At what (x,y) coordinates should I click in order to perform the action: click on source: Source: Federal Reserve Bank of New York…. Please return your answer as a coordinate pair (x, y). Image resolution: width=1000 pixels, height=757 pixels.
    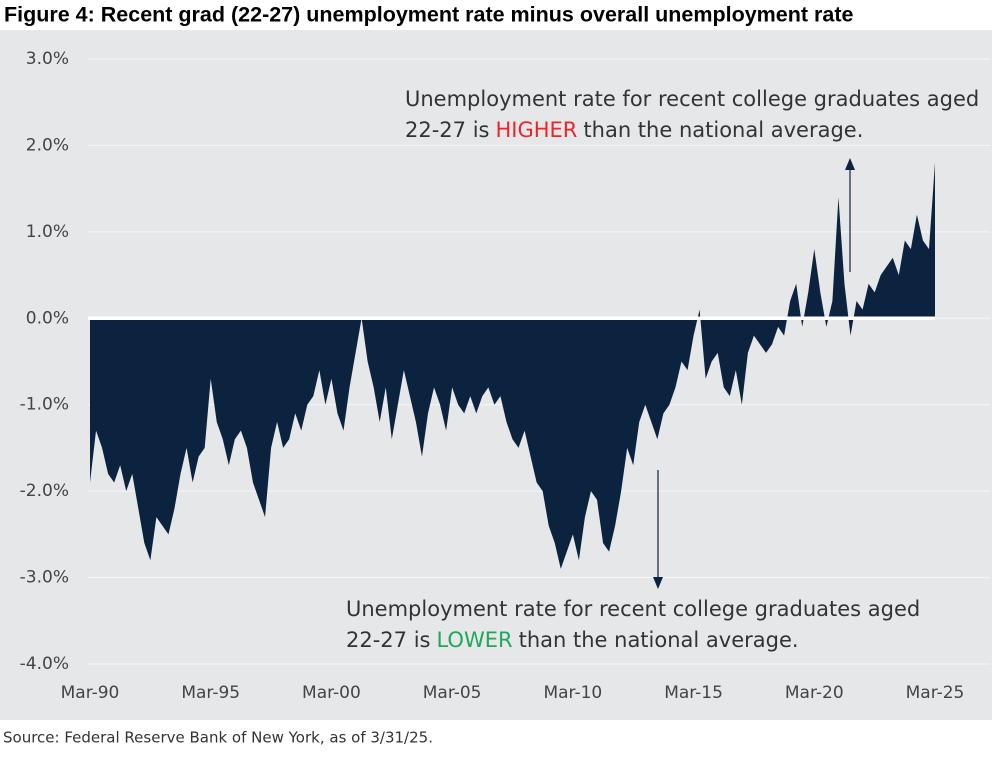
    Looking at the image, I should click on (218, 738).